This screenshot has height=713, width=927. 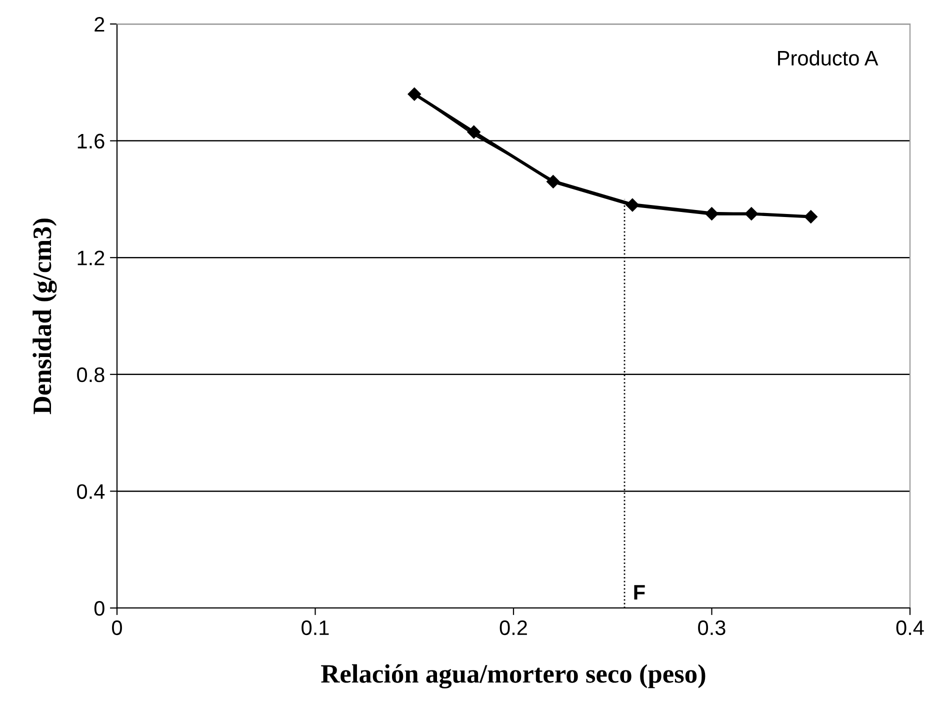 What do you see at coordinates (91, 141) in the screenshot?
I see `y-tick-label: 1.6` at bounding box center [91, 141].